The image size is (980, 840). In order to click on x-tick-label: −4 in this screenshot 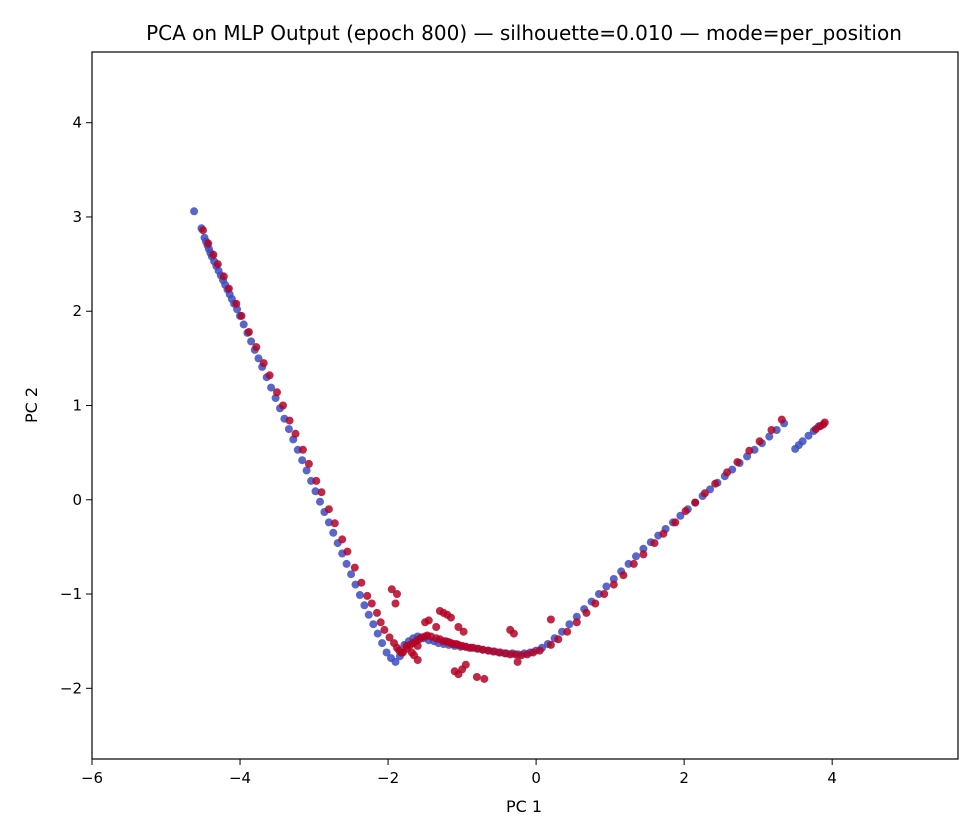, I will do `click(240, 778)`.